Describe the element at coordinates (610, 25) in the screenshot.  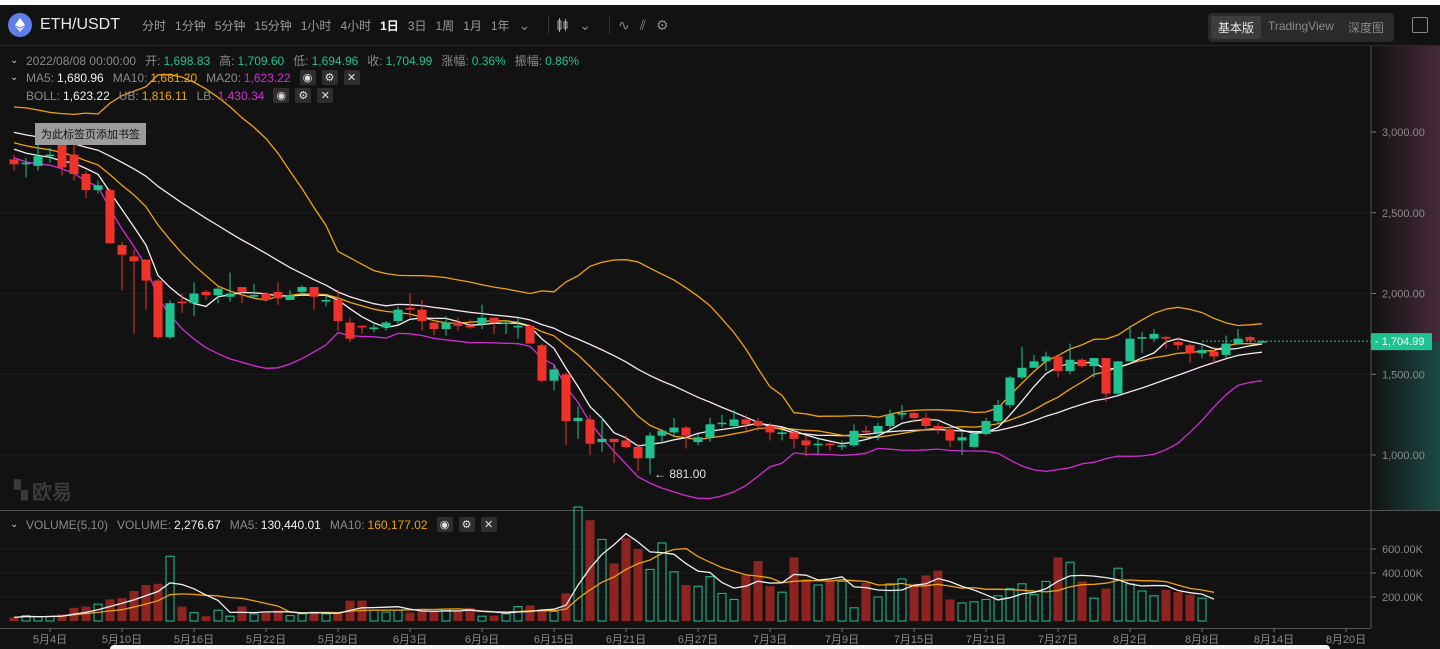
I see `divider` at that location.